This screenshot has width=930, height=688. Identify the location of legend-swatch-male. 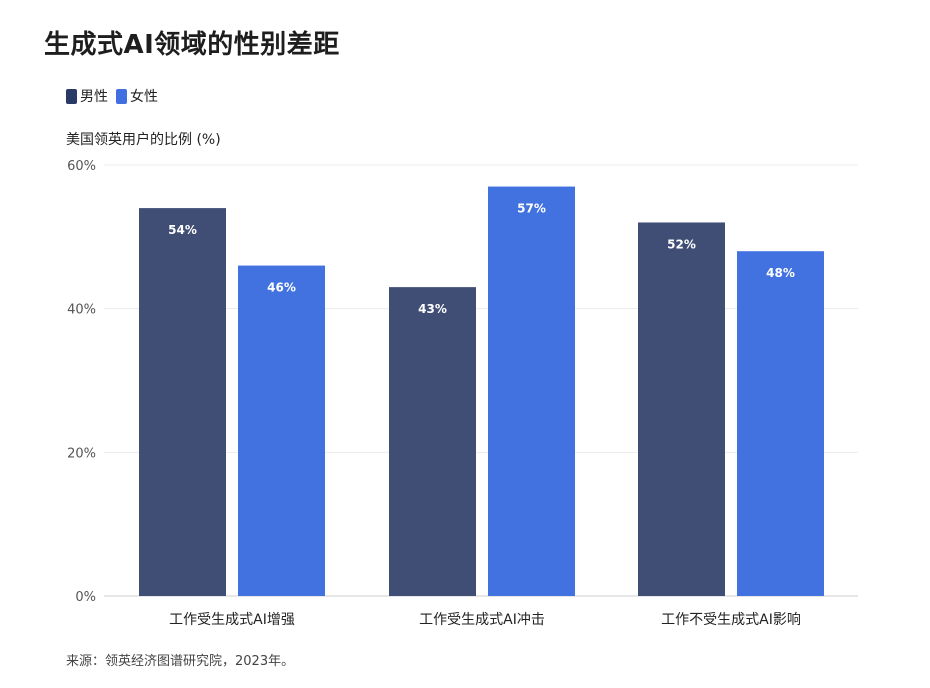
(71, 96).